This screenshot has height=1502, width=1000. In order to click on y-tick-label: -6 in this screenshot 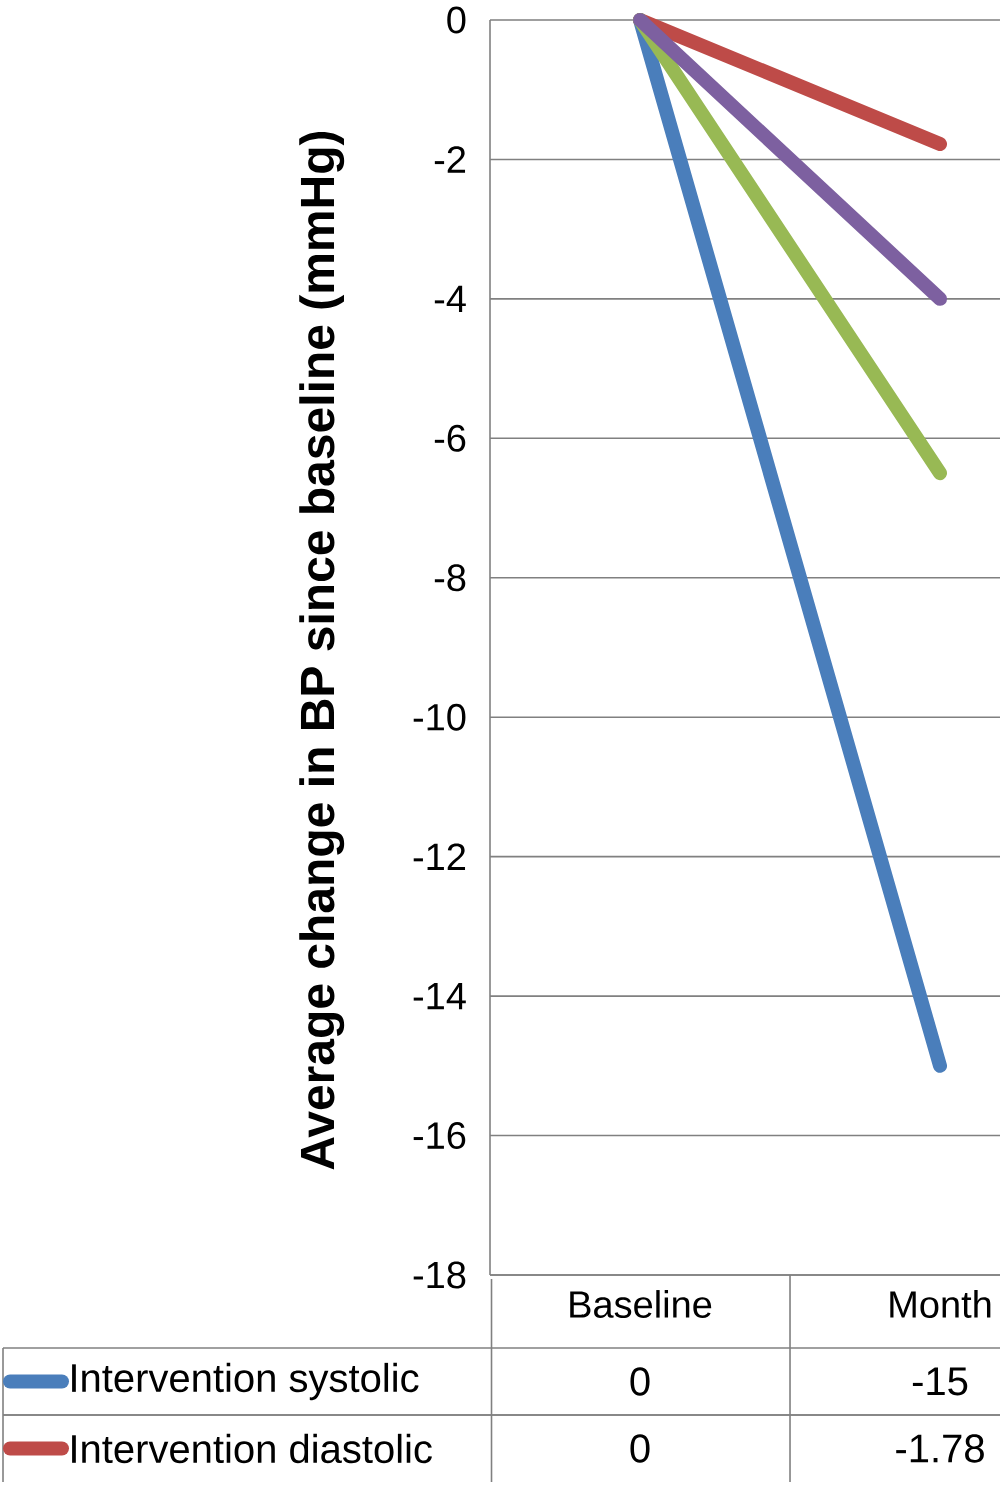, I will do `click(450, 438)`.